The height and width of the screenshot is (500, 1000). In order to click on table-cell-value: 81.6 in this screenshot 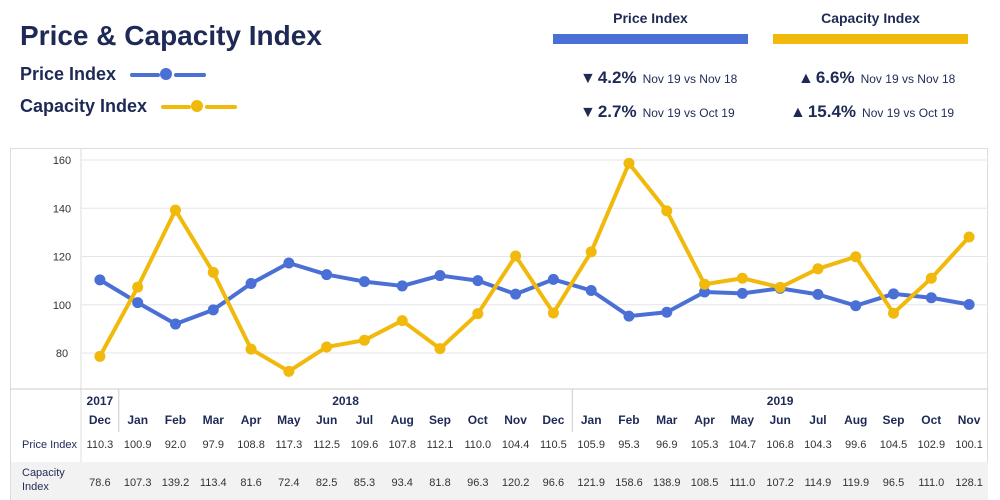, I will do `click(250, 483)`.